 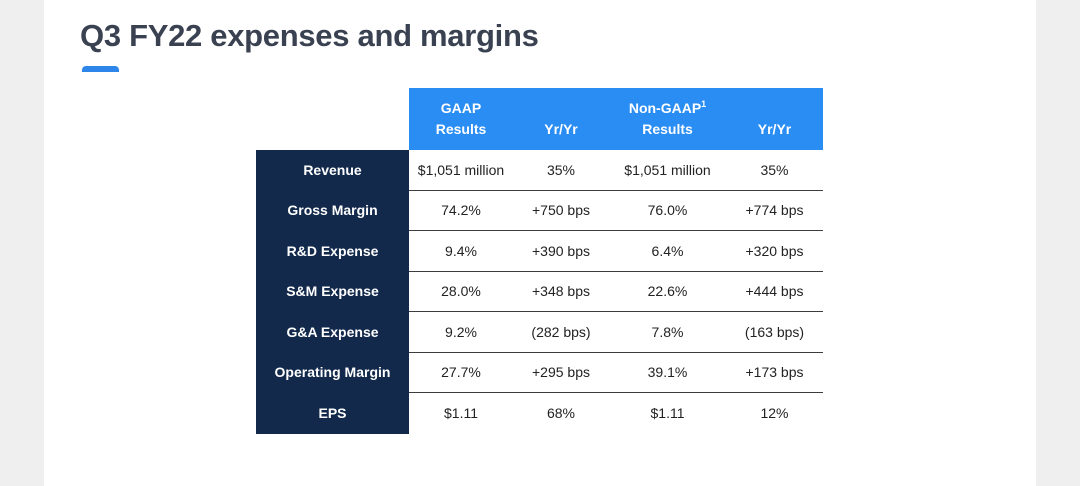 What do you see at coordinates (332, 210) in the screenshot?
I see `row-label: Gross Margin` at bounding box center [332, 210].